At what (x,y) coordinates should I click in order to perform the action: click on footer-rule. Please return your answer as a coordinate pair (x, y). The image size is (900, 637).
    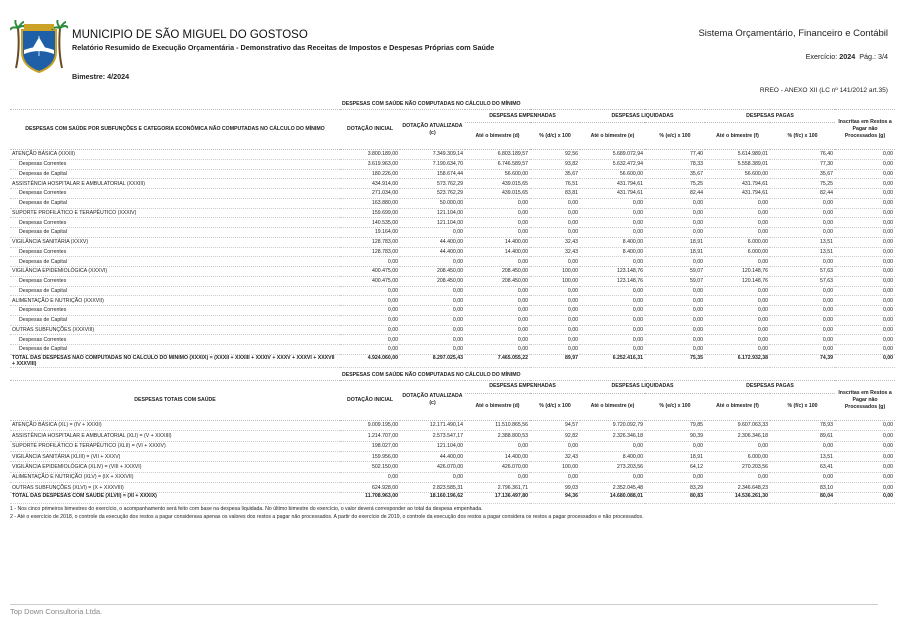
    Looking at the image, I should click on (444, 604).